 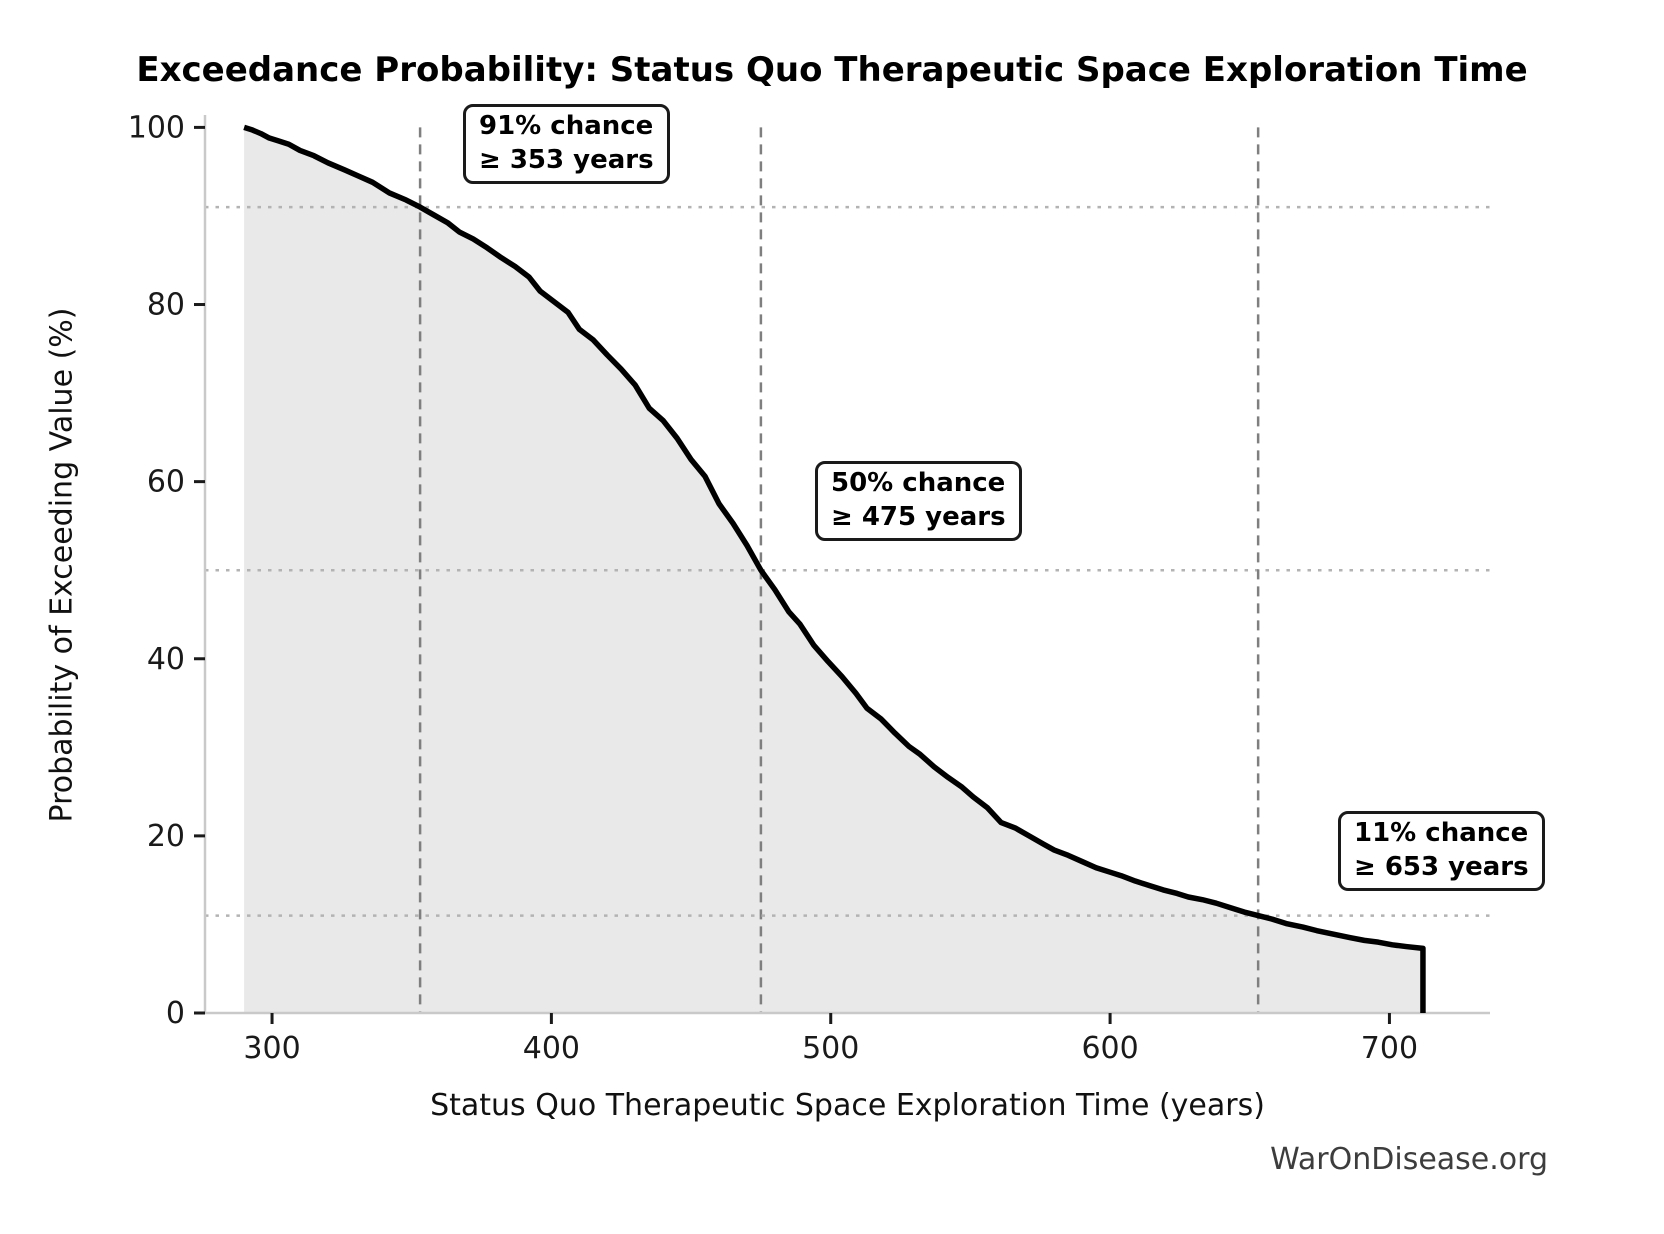 What do you see at coordinates (1441, 833) in the screenshot?
I see `annotation-line: 11% chance` at bounding box center [1441, 833].